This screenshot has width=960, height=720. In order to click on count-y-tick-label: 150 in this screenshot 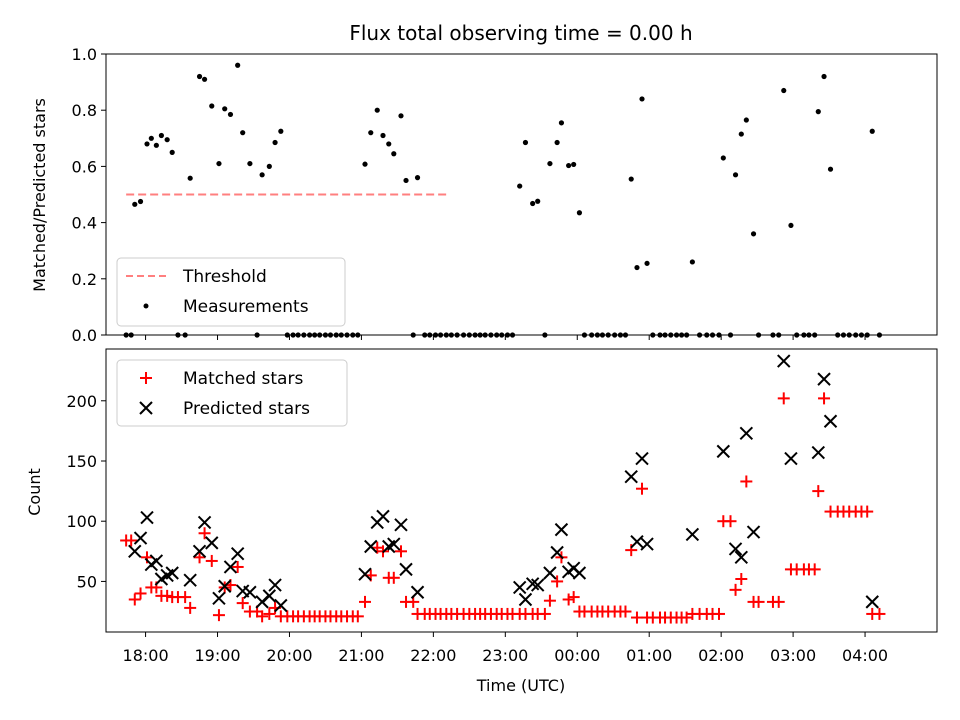, I will do `click(81, 461)`.